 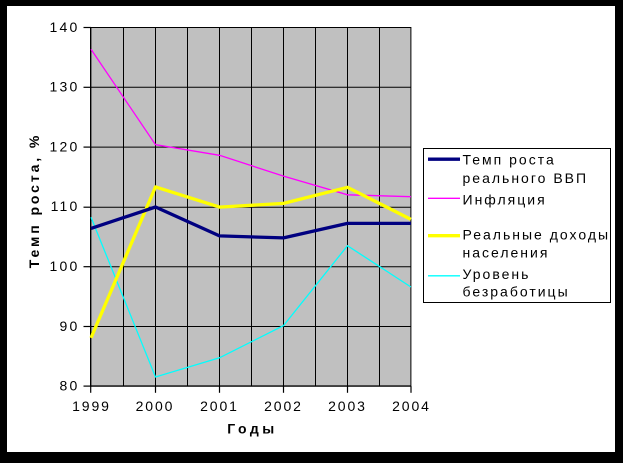 What do you see at coordinates (34, 200) in the screenshot?
I see `svg-text: Темп роста, %` at bounding box center [34, 200].